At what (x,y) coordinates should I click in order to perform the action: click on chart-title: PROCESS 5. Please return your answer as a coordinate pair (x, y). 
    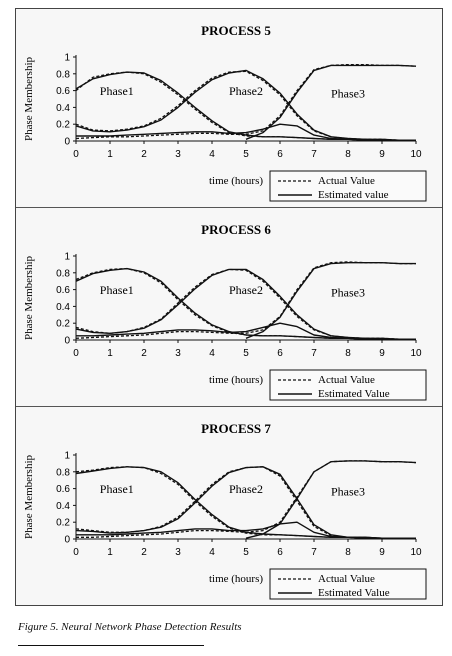
    Looking at the image, I should click on (236, 30).